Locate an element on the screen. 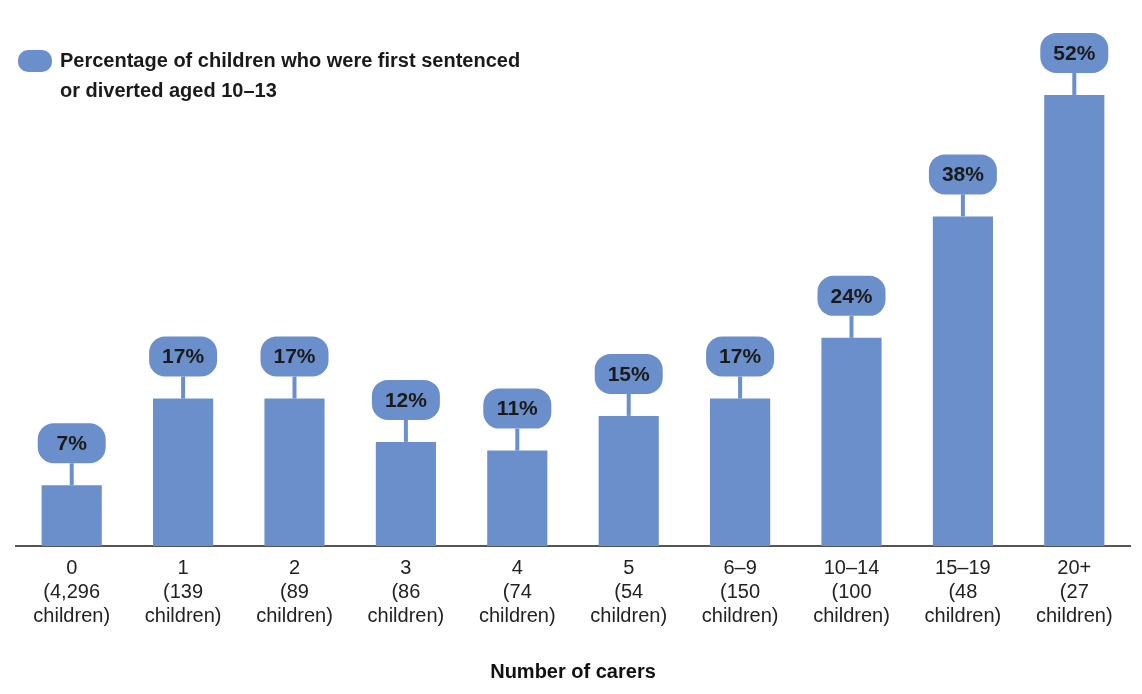  x-tick-label: 4 (74 children) is located at coordinates (517, 590).